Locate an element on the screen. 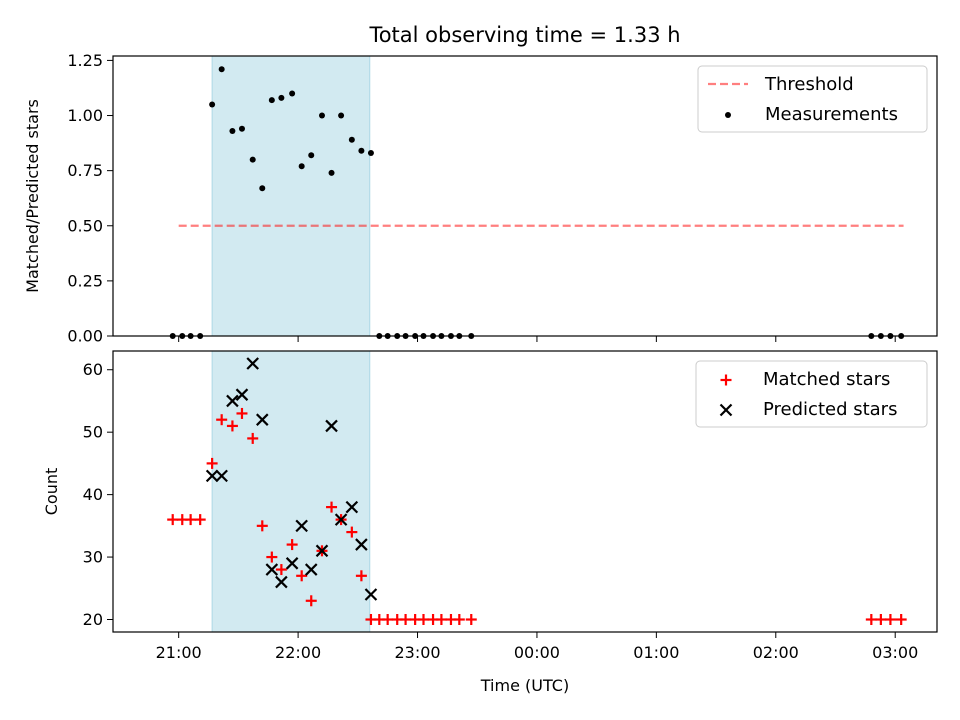 Image resolution: width=960 pixels, height=720 pixels. top-legend-box is located at coordinates (812, 99).